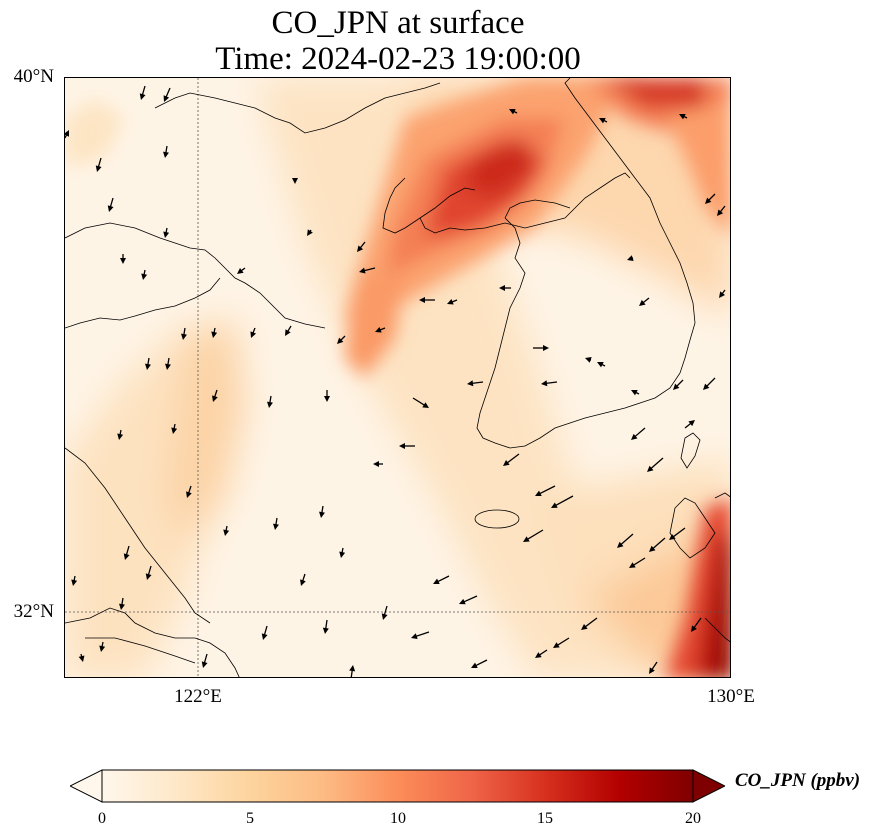 The height and width of the screenshot is (839, 881). Describe the element at coordinates (693, 818) in the screenshot. I see `colorbar-tick-20: 20` at that location.